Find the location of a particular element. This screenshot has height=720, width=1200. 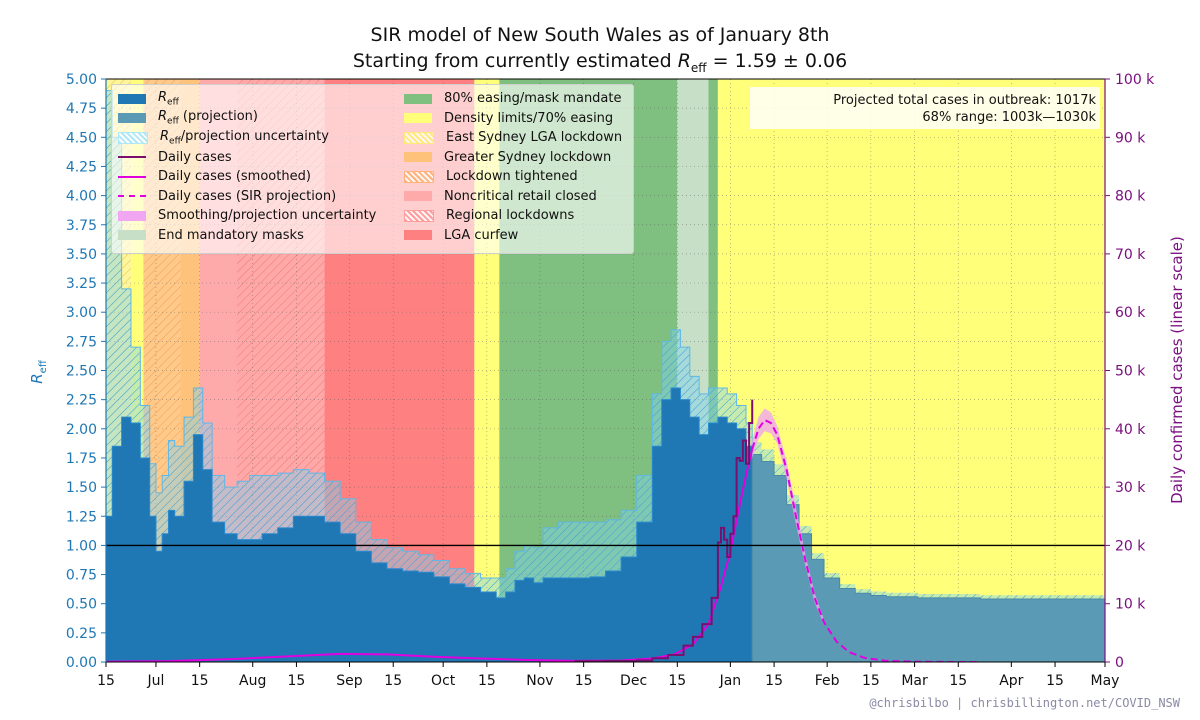

x-tick-label: Sep is located at coordinates (349, 681).